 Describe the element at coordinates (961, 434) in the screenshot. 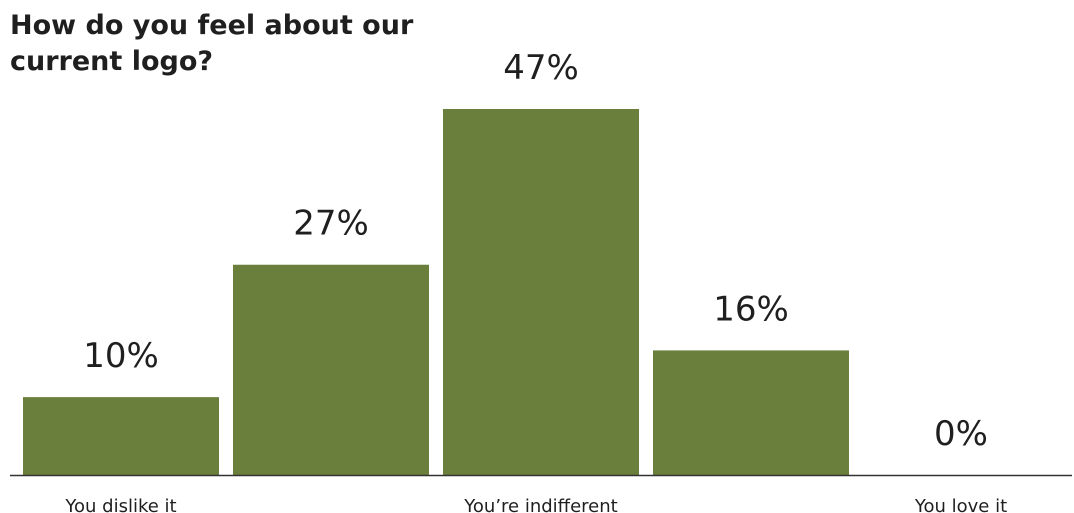

I see `value-label-5: 0%` at that location.